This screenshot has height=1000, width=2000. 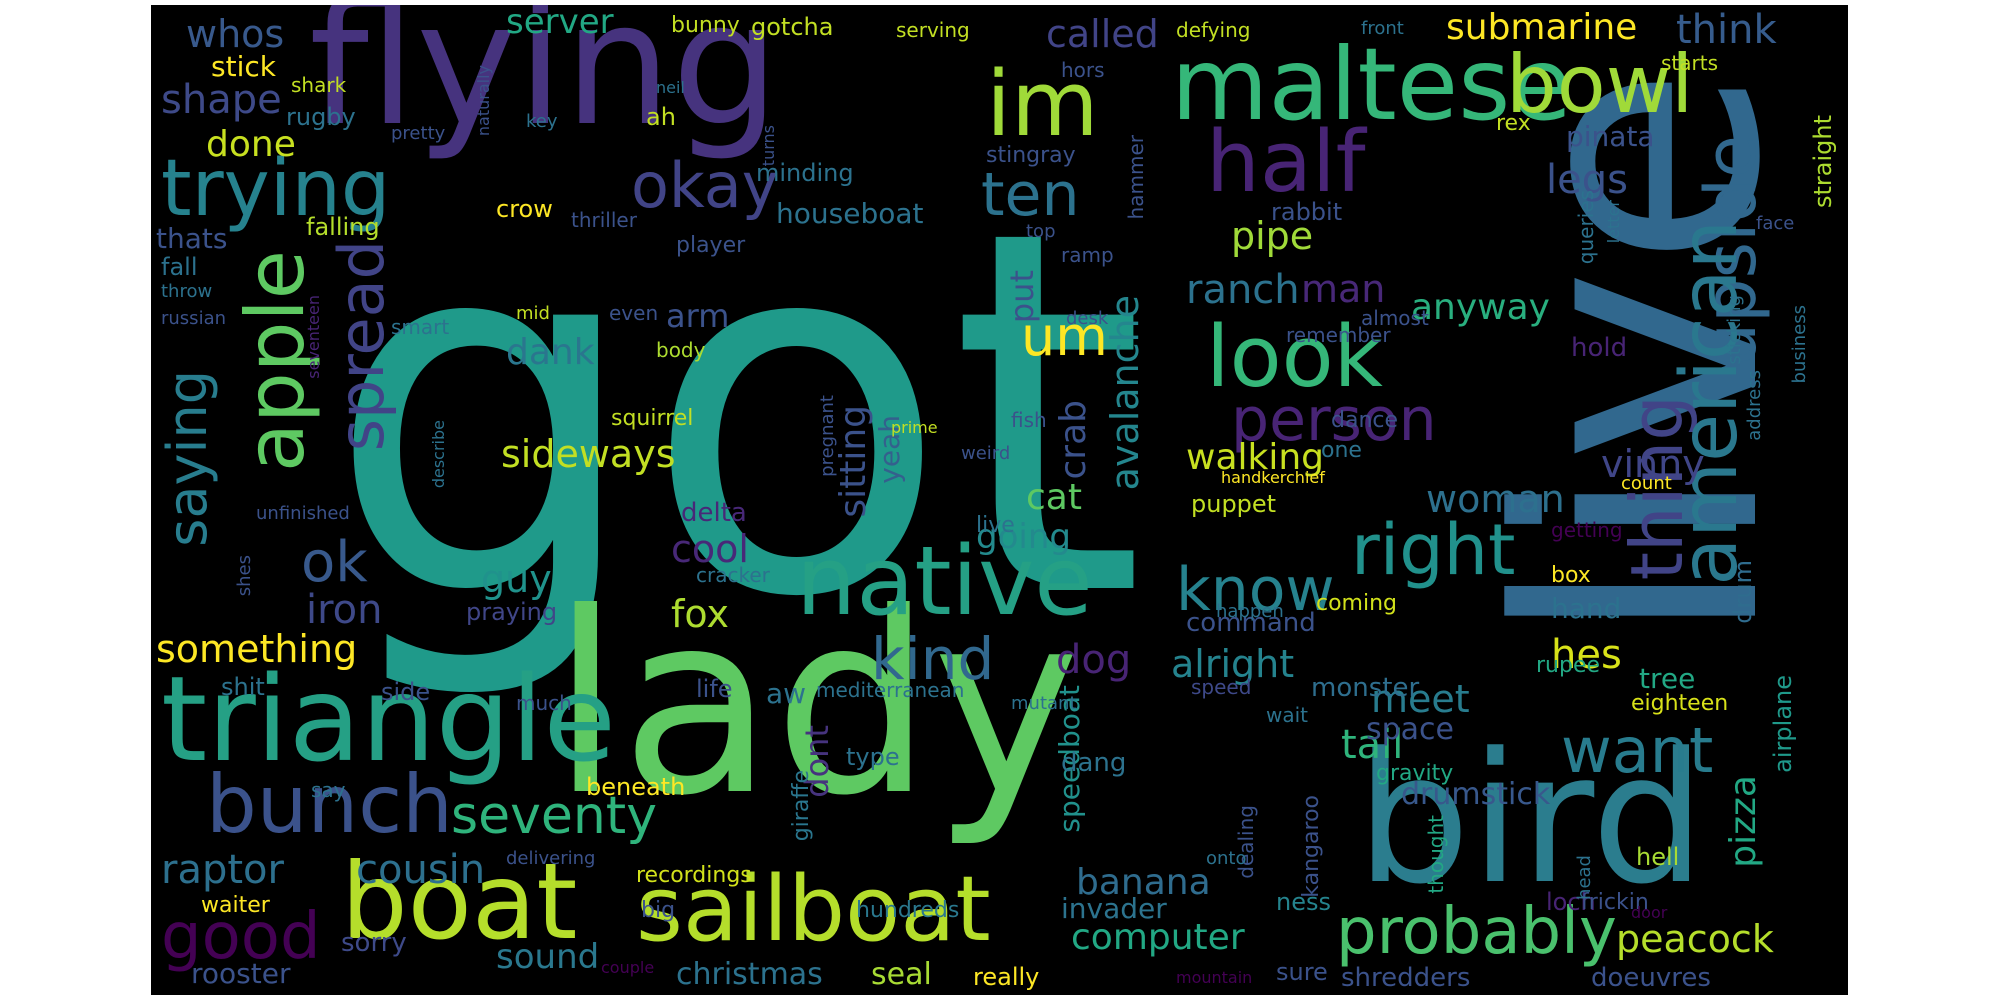 I want to click on word-something: something, so click(x=257, y=649).